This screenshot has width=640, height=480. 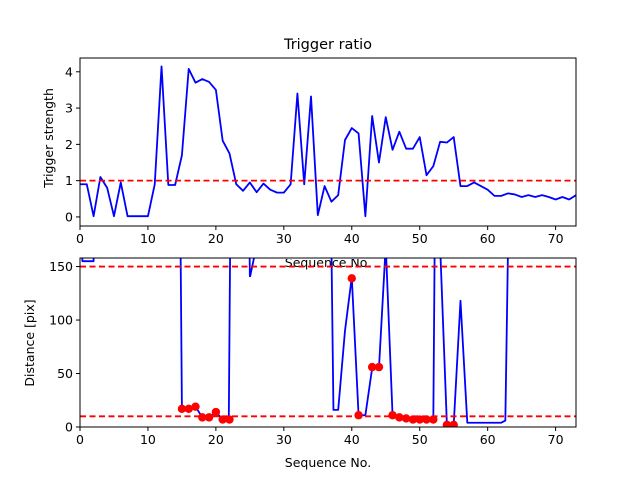 I want to click on bottom-y-axis-label: Distance [pix], so click(x=29, y=342).